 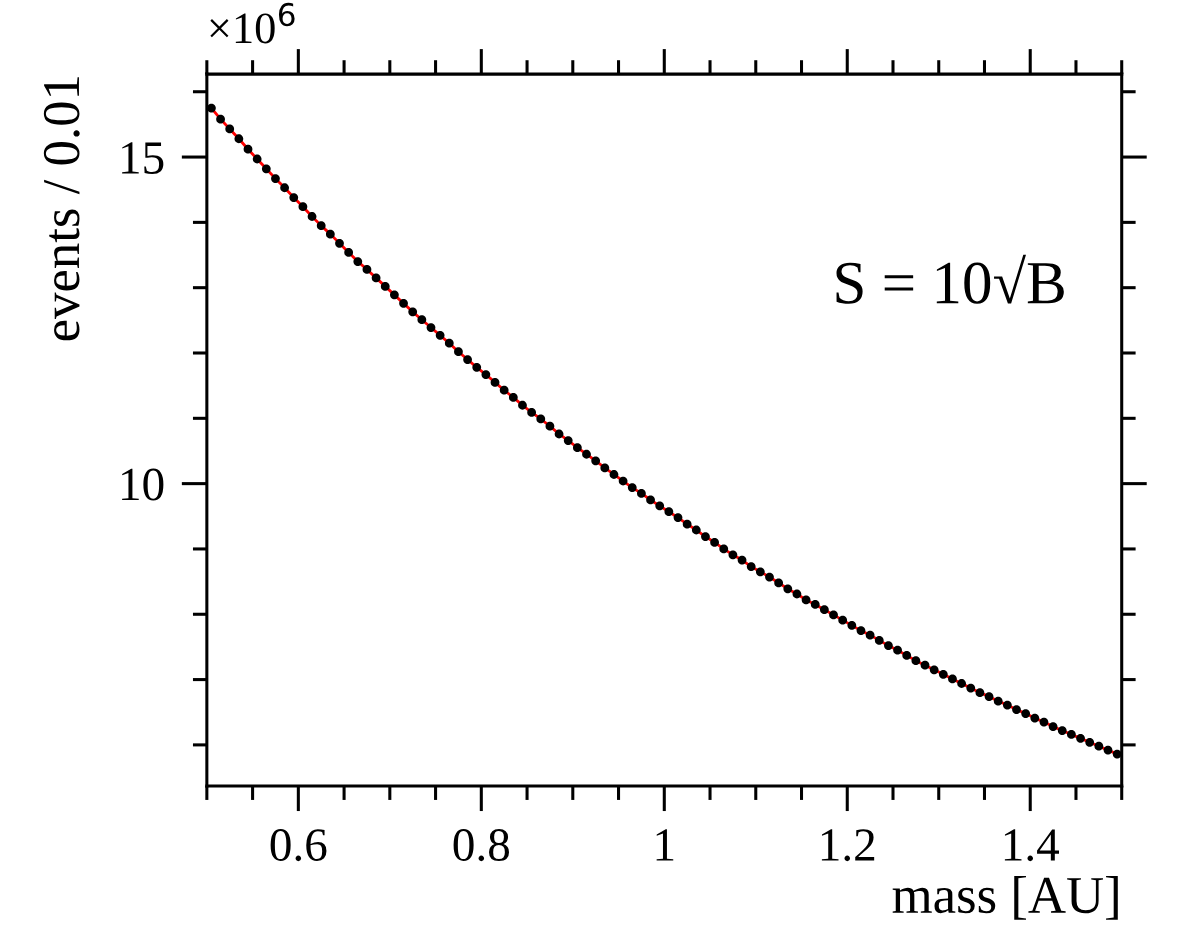 What do you see at coordinates (298, 845) in the screenshot?
I see `x-tick-label: 0.6` at bounding box center [298, 845].